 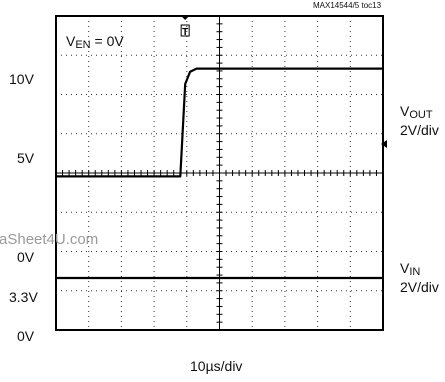 I want to click on tick-label-5v: 5V, so click(x=26, y=158).